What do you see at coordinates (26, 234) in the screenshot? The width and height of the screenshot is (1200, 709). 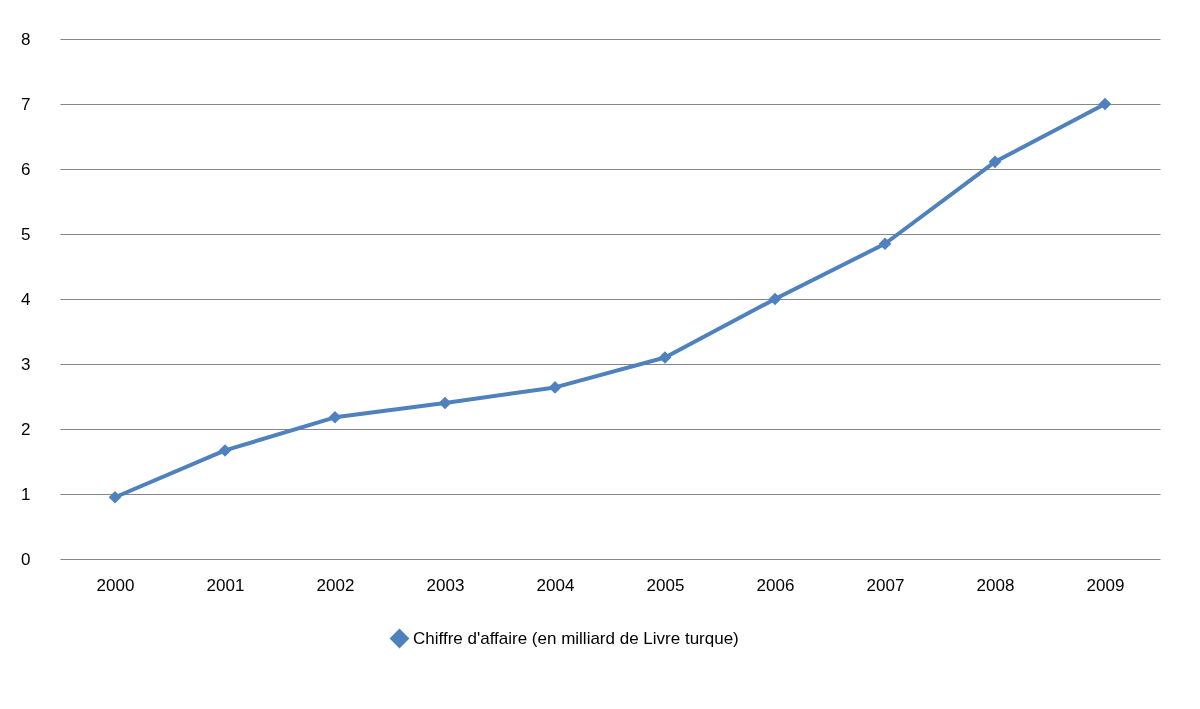 I see `y-tick-label: 5` at bounding box center [26, 234].